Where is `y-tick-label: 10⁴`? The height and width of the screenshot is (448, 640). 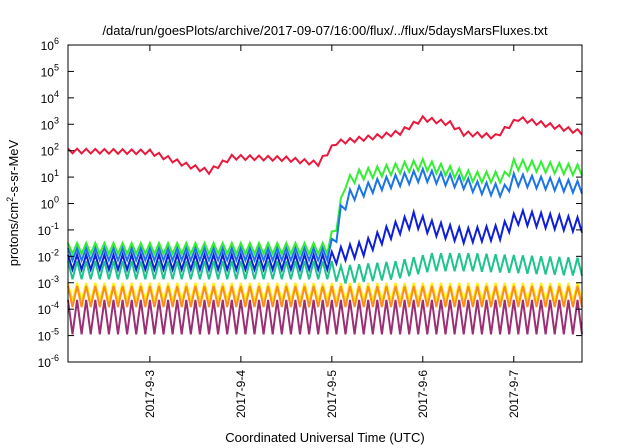
y-tick-label: 10⁴ is located at coordinates (50, 97).